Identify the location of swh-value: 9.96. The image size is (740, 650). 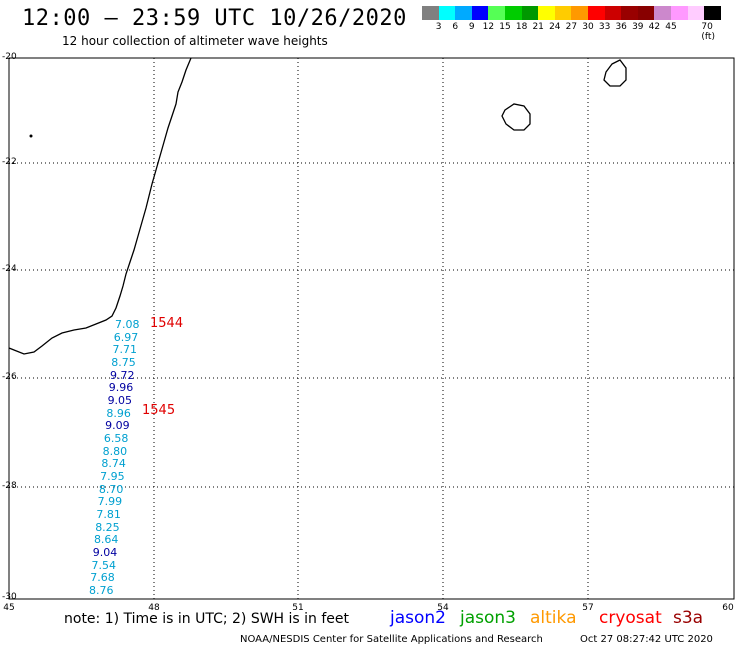
(121, 388).